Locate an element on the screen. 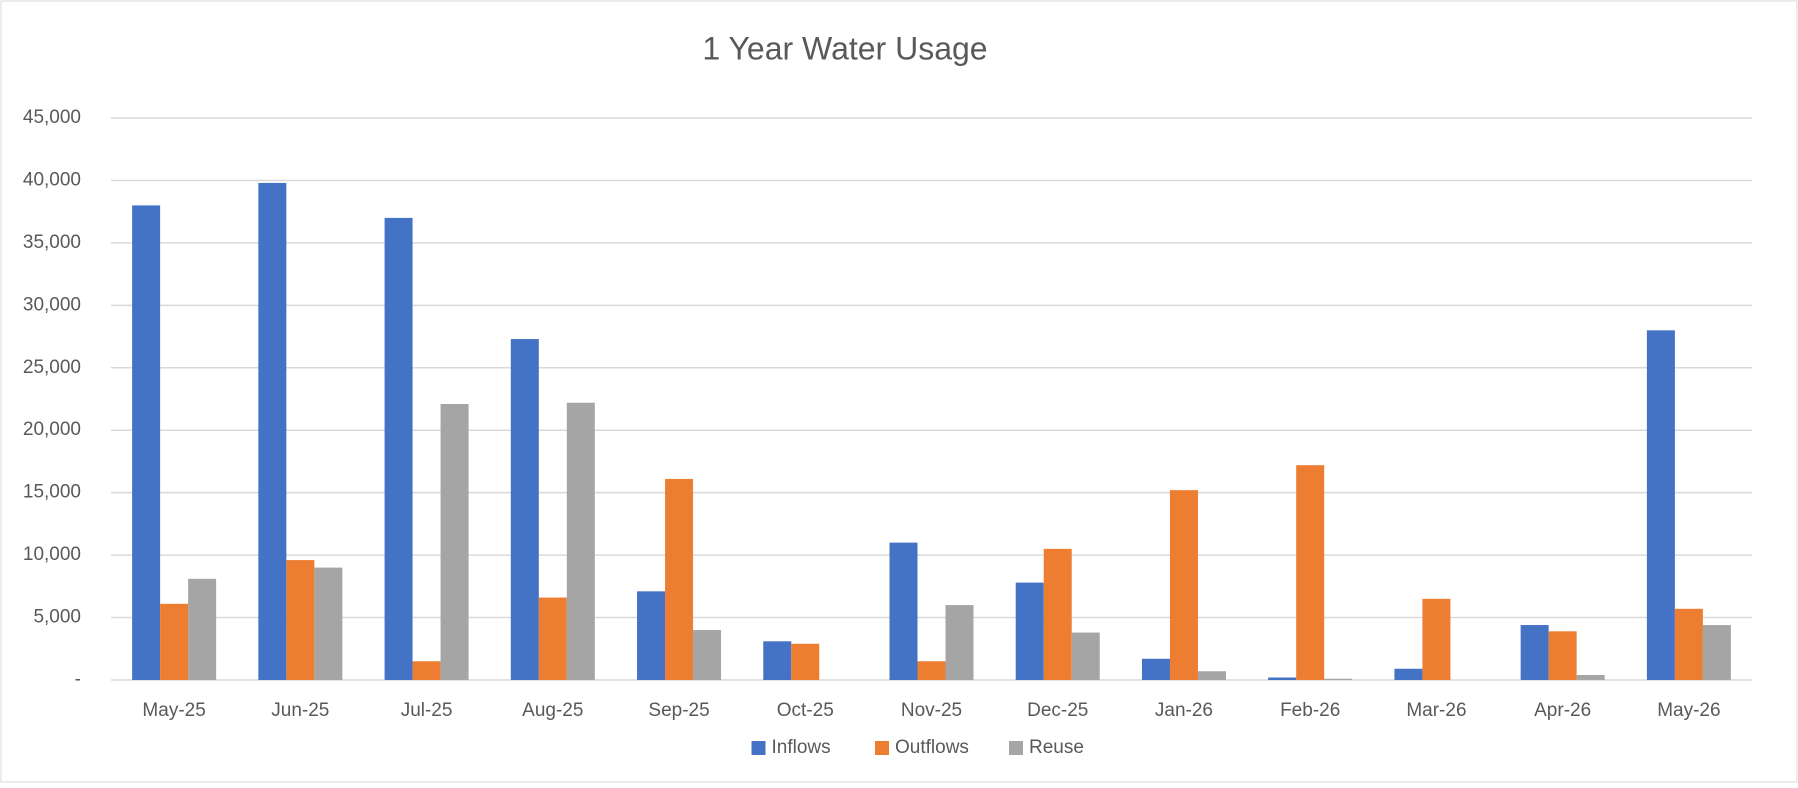 The image size is (1798, 788). legend-label: Inflows is located at coordinates (801, 747).